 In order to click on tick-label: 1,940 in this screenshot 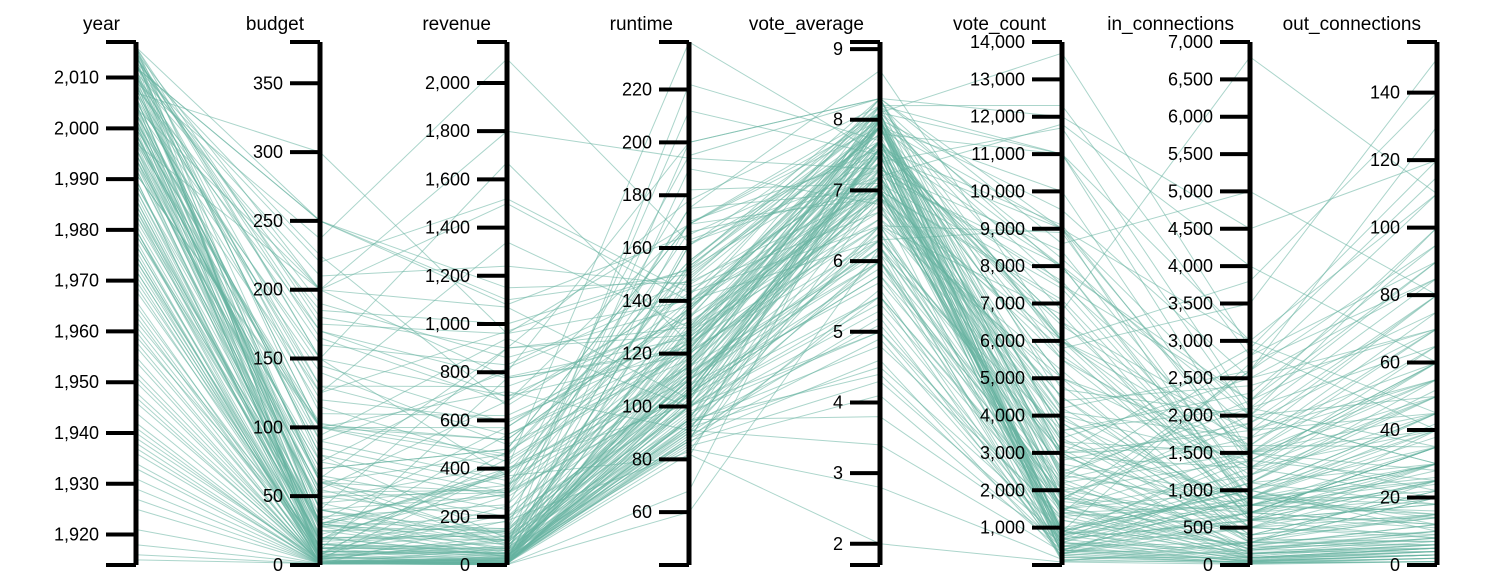, I will do `click(76, 433)`.